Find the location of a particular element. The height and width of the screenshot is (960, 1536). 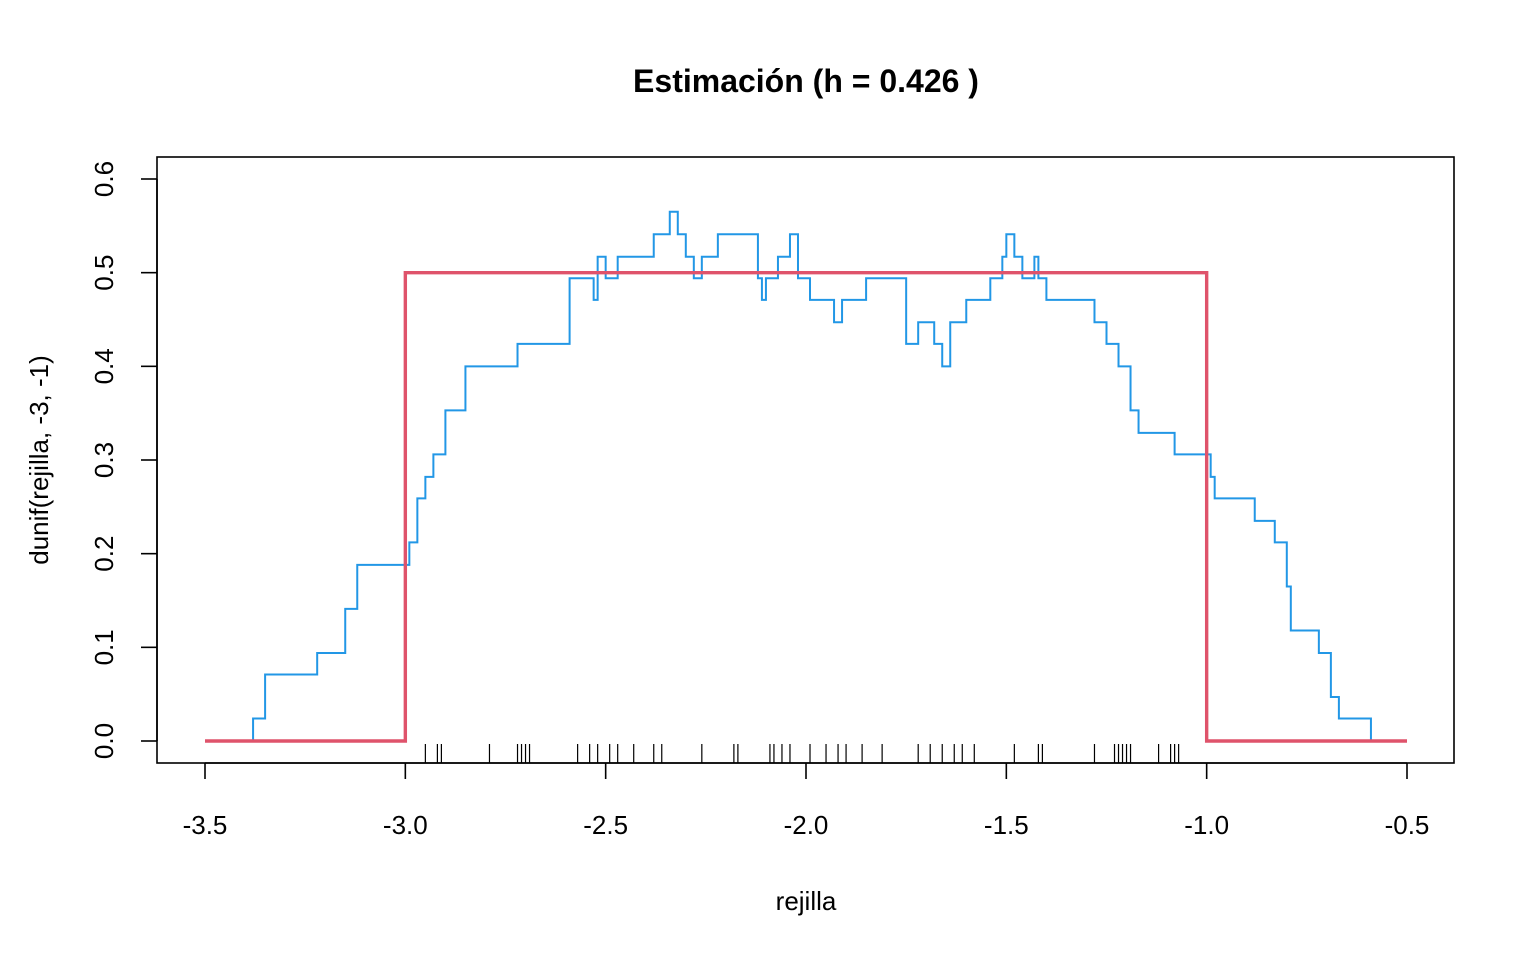

chart-title: Estimación (h = 0.426 ) is located at coordinates (806, 81).